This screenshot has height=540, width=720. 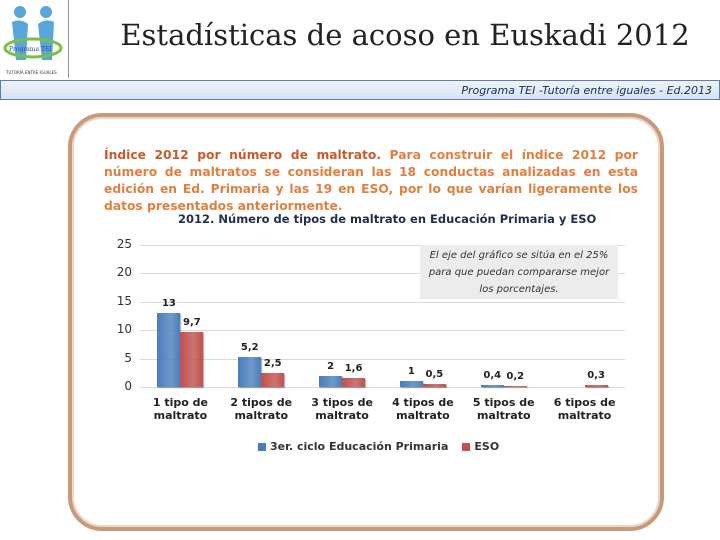 What do you see at coordinates (492, 375) in the screenshot?
I see `value-label: 0,4` at bounding box center [492, 375].